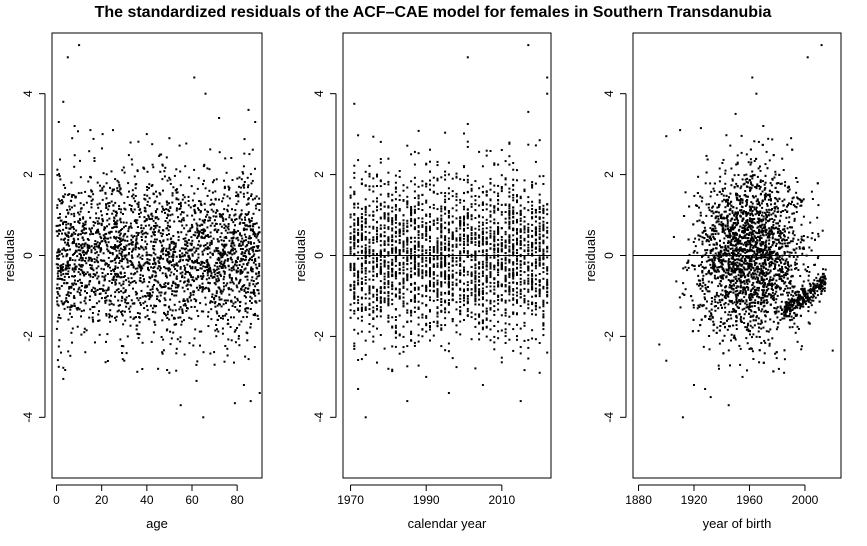 The image size is (867, 546). Describe the element at coordinates (319, 174) in the screenshot. I see `y-tick-label: 2` at that location.